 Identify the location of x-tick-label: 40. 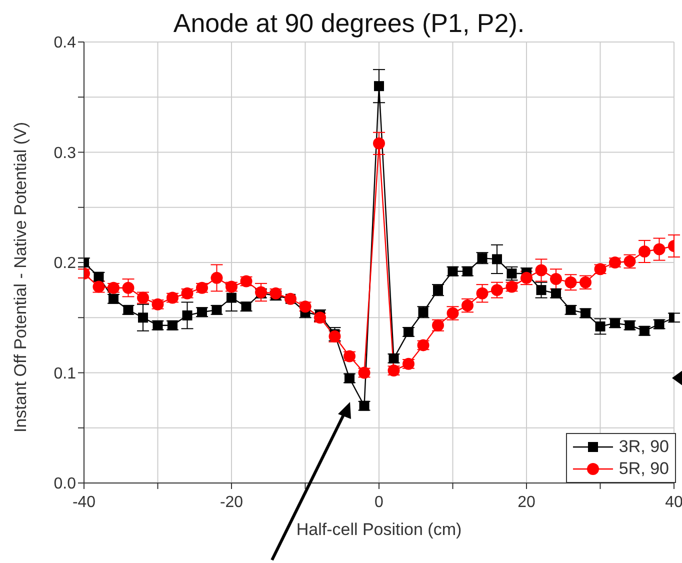
(673, 502).